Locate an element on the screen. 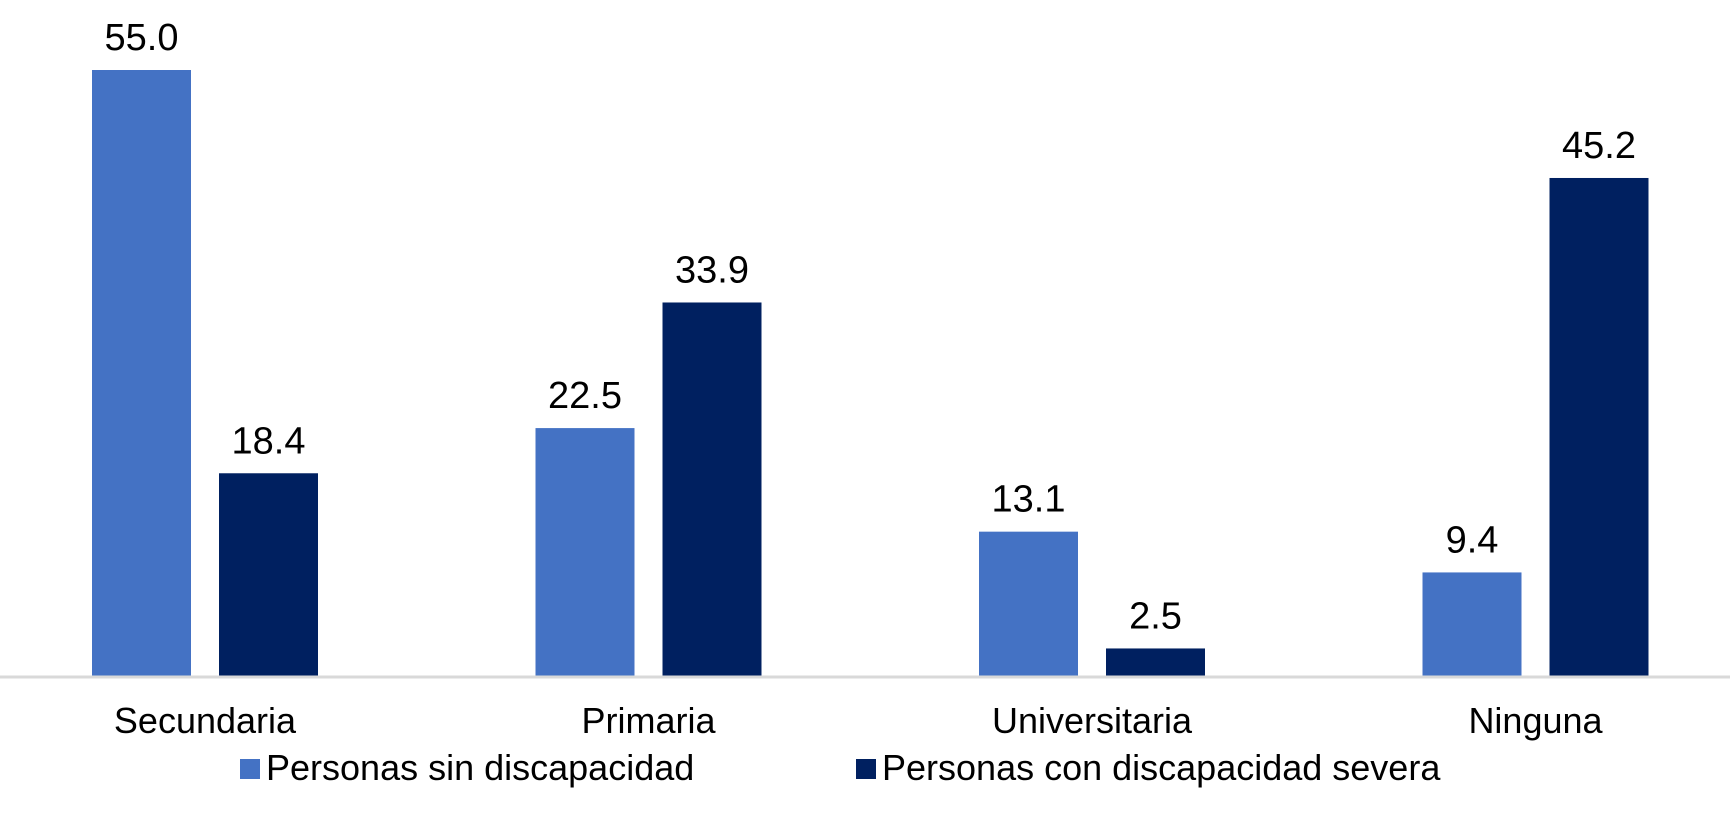 The width and height of the screenshot is (1730, 817). data-label: 18.4 is located at coordinates (269, 441).